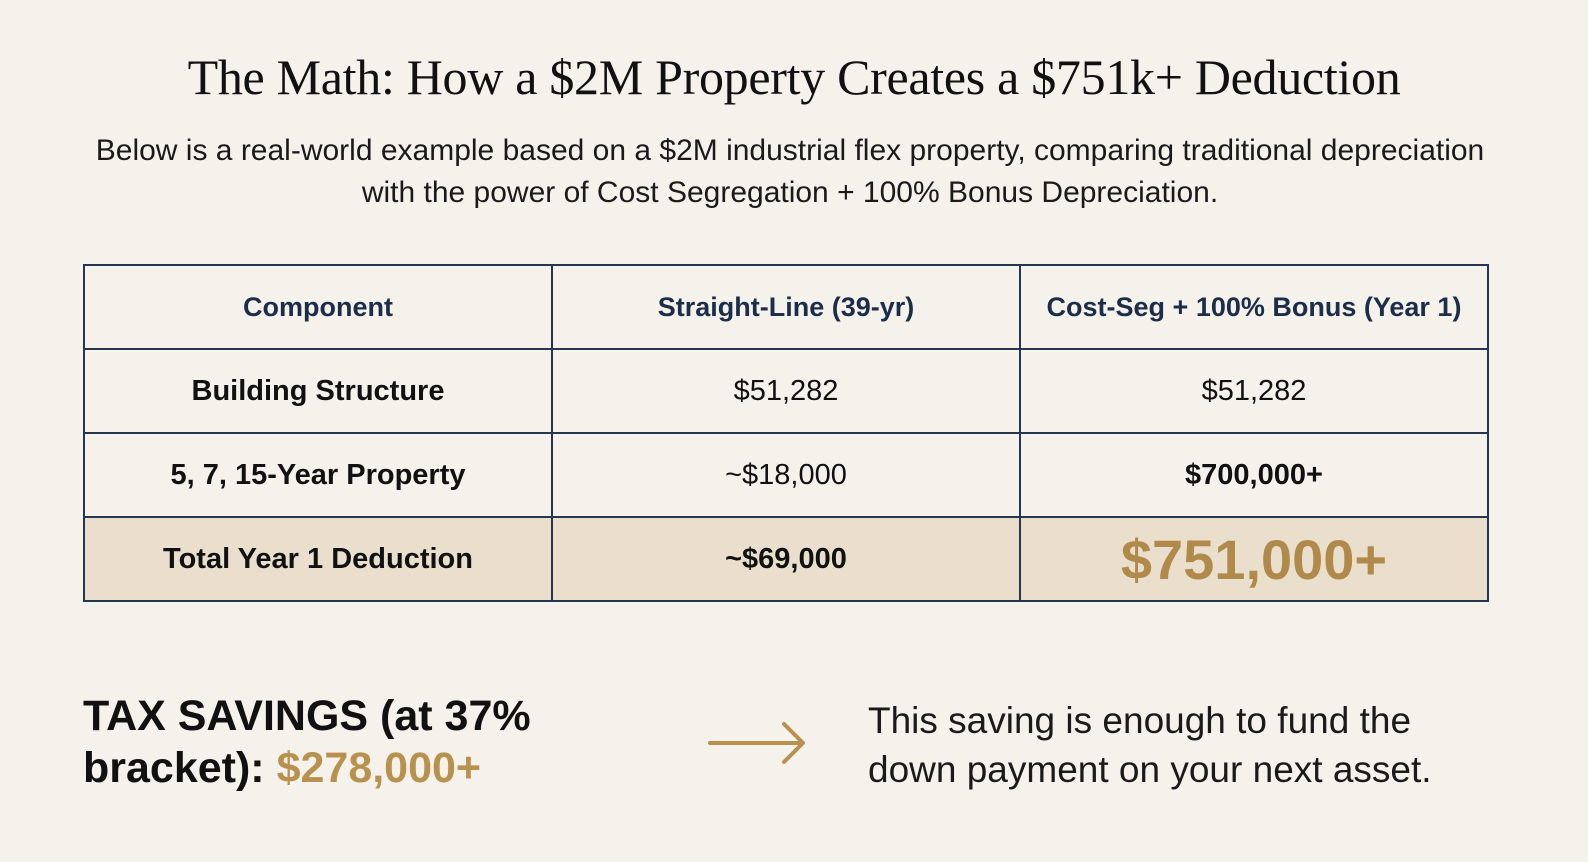  I want to click on tax-savings-amount: $278,000+, so click(379, 768).